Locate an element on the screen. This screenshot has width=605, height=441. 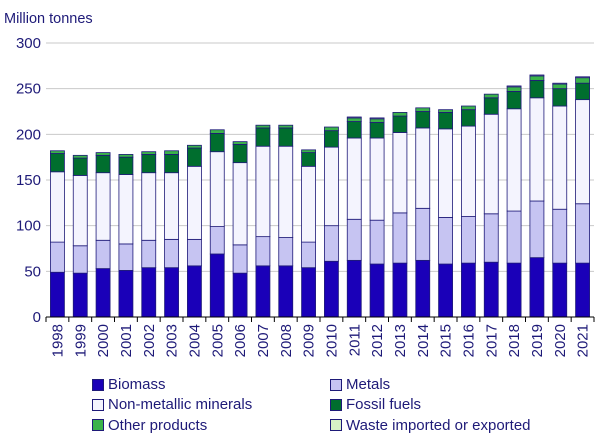
bar-biomass-2002 is located at coordinates (149, 292).